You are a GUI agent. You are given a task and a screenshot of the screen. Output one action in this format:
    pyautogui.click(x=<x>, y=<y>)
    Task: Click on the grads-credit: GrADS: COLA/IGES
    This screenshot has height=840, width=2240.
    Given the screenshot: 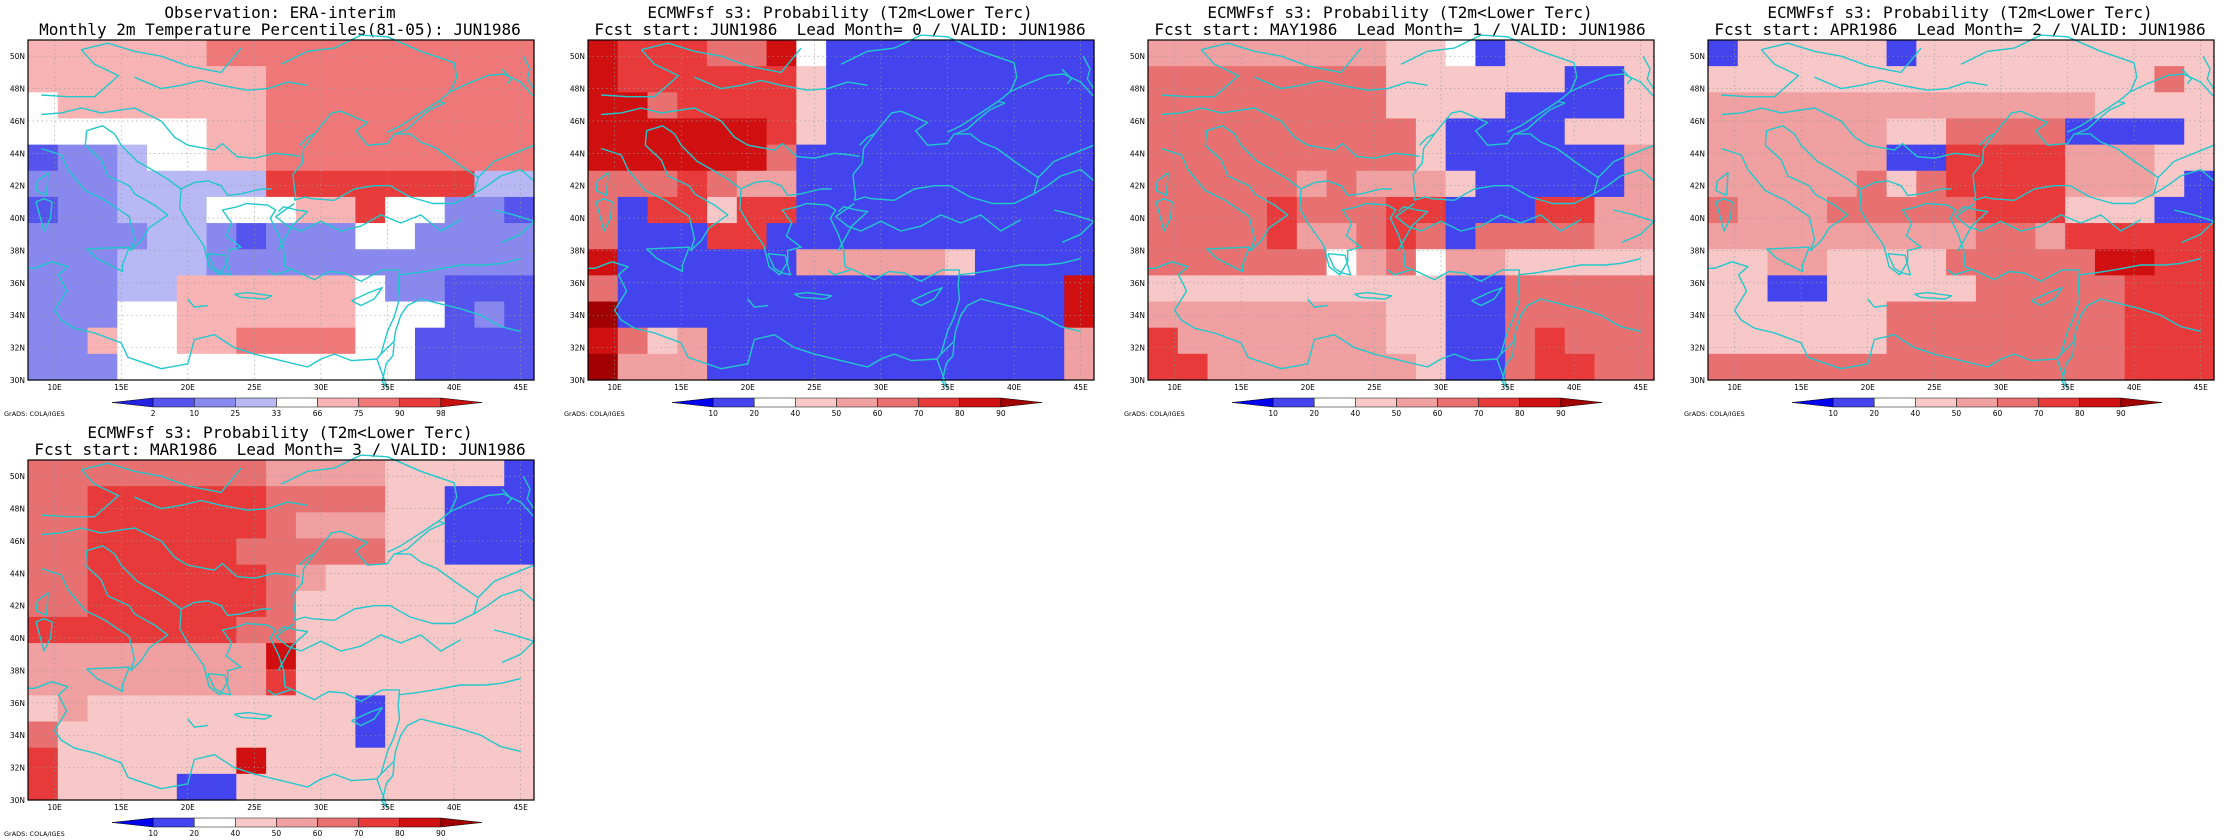 What is the action you would take?
    pyautogui.click(x=34, y=414)
    